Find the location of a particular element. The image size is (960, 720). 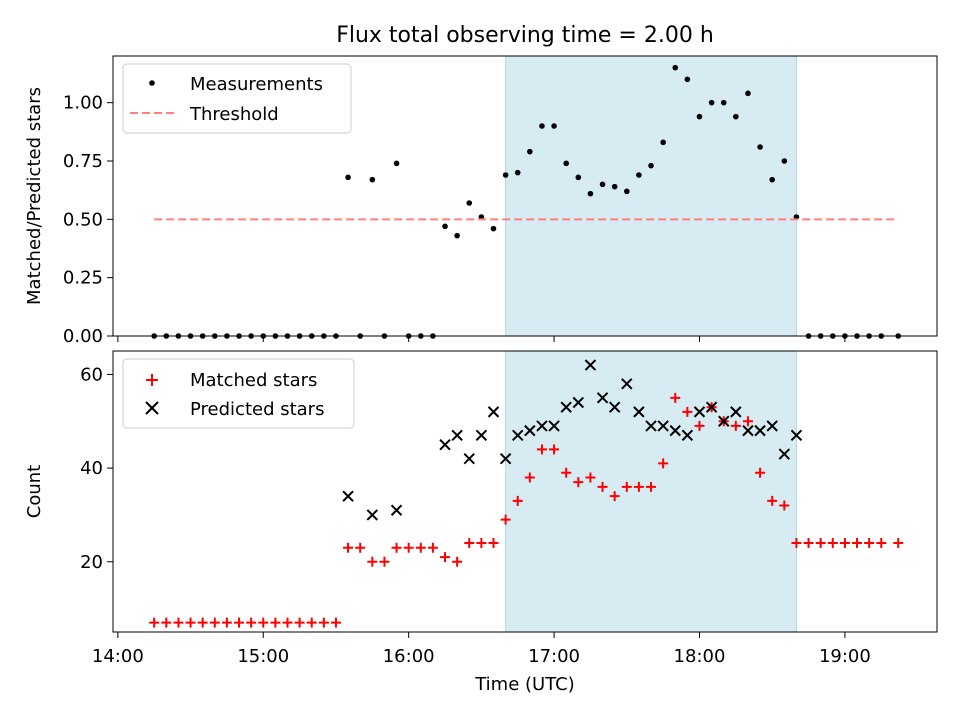

bottom-y-ticks: 20 40 60 is located at coordinates (96, 468).